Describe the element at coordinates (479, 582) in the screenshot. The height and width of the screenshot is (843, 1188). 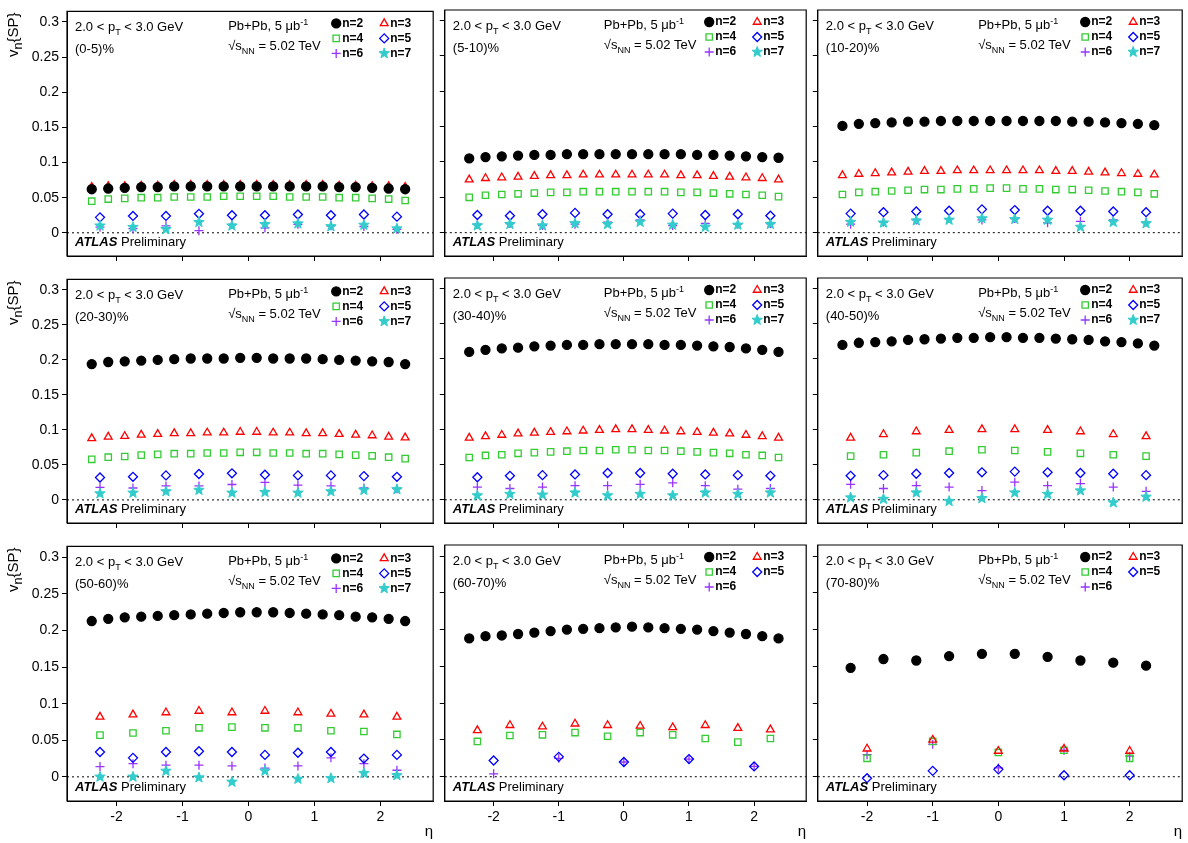
I see `annotation: (60-70)%` at that location.